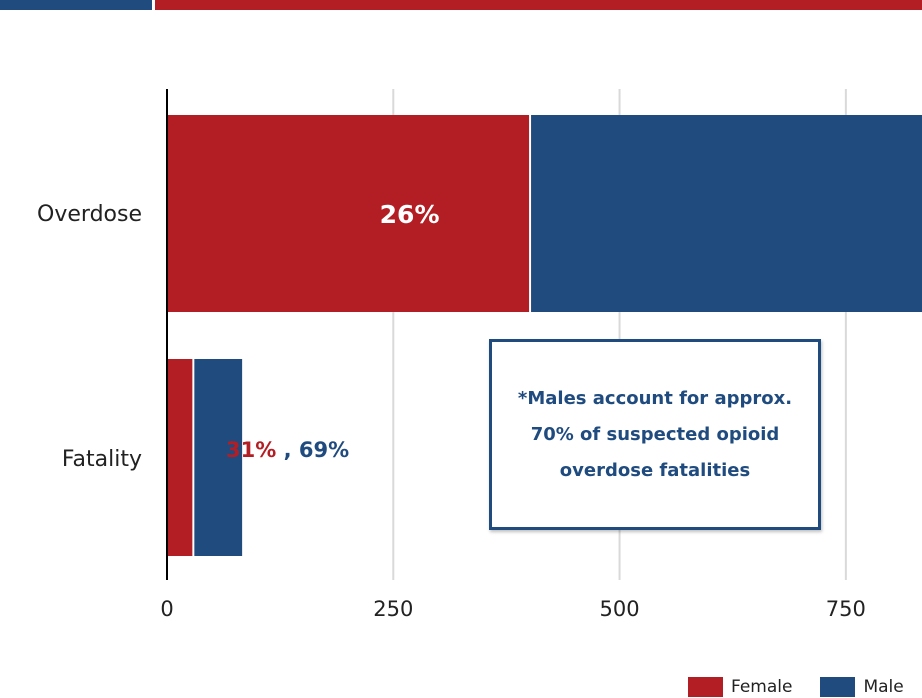 The width and height of the screenshot is (922, 698). Describe the element at coordinates (726, 213) in the screenshot. I see `bar-overdose-male` at that location.